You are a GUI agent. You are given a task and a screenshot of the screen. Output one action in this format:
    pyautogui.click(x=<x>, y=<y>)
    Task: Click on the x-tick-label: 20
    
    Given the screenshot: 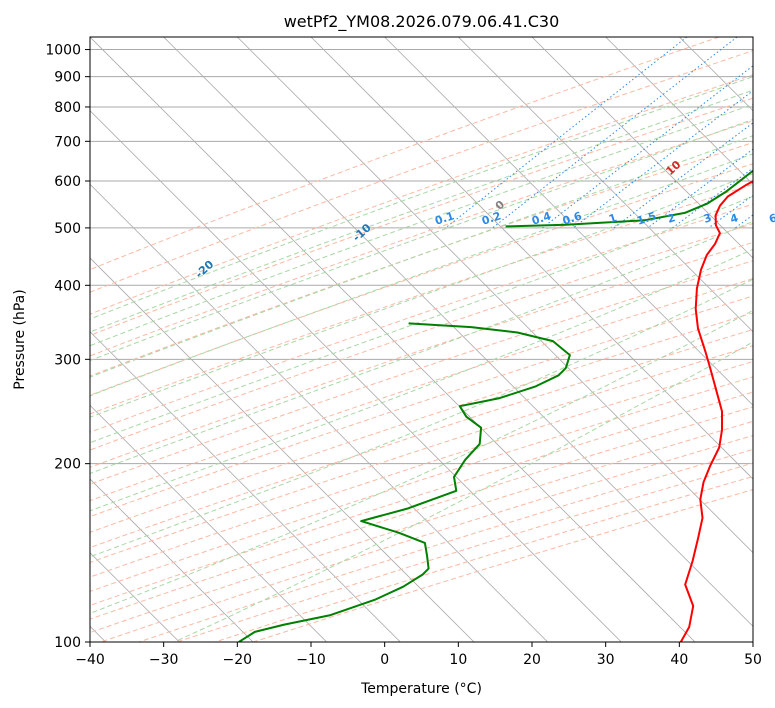 What is the action you would take?
    pyautogui.click(x=532, y=660)
    